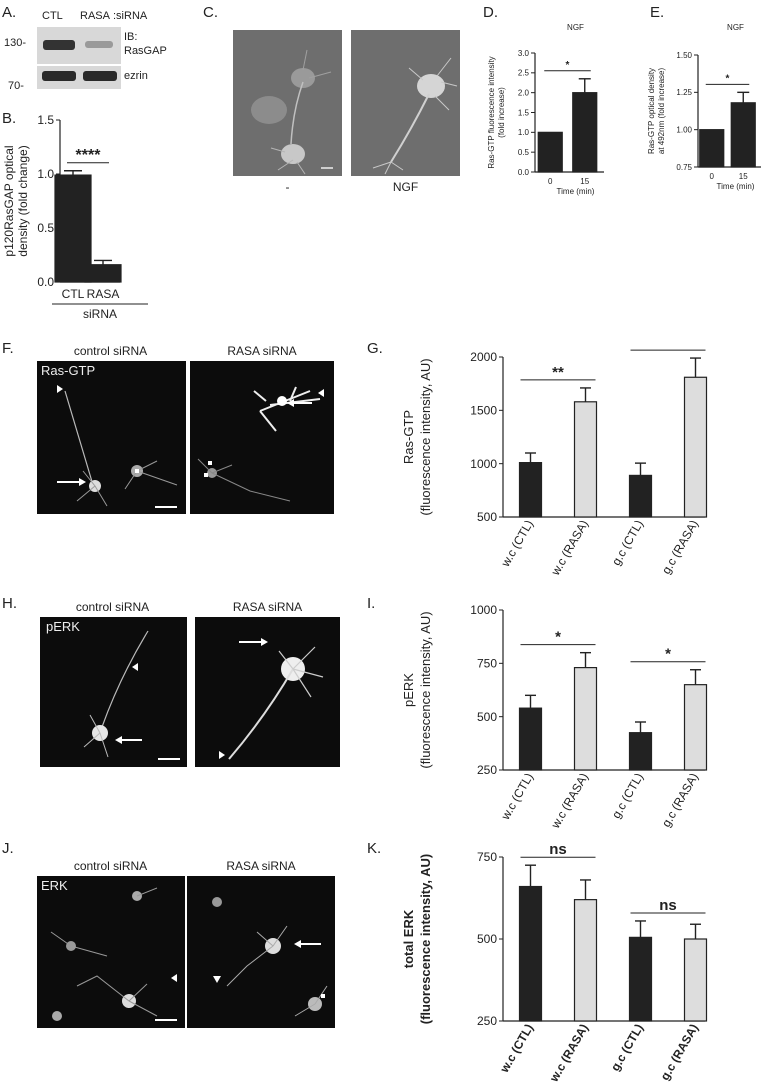  What do you see at coordinates (54, 885) in the screenshot?
I see `j-stain-label: ERK` at bounding box center [54, 885].